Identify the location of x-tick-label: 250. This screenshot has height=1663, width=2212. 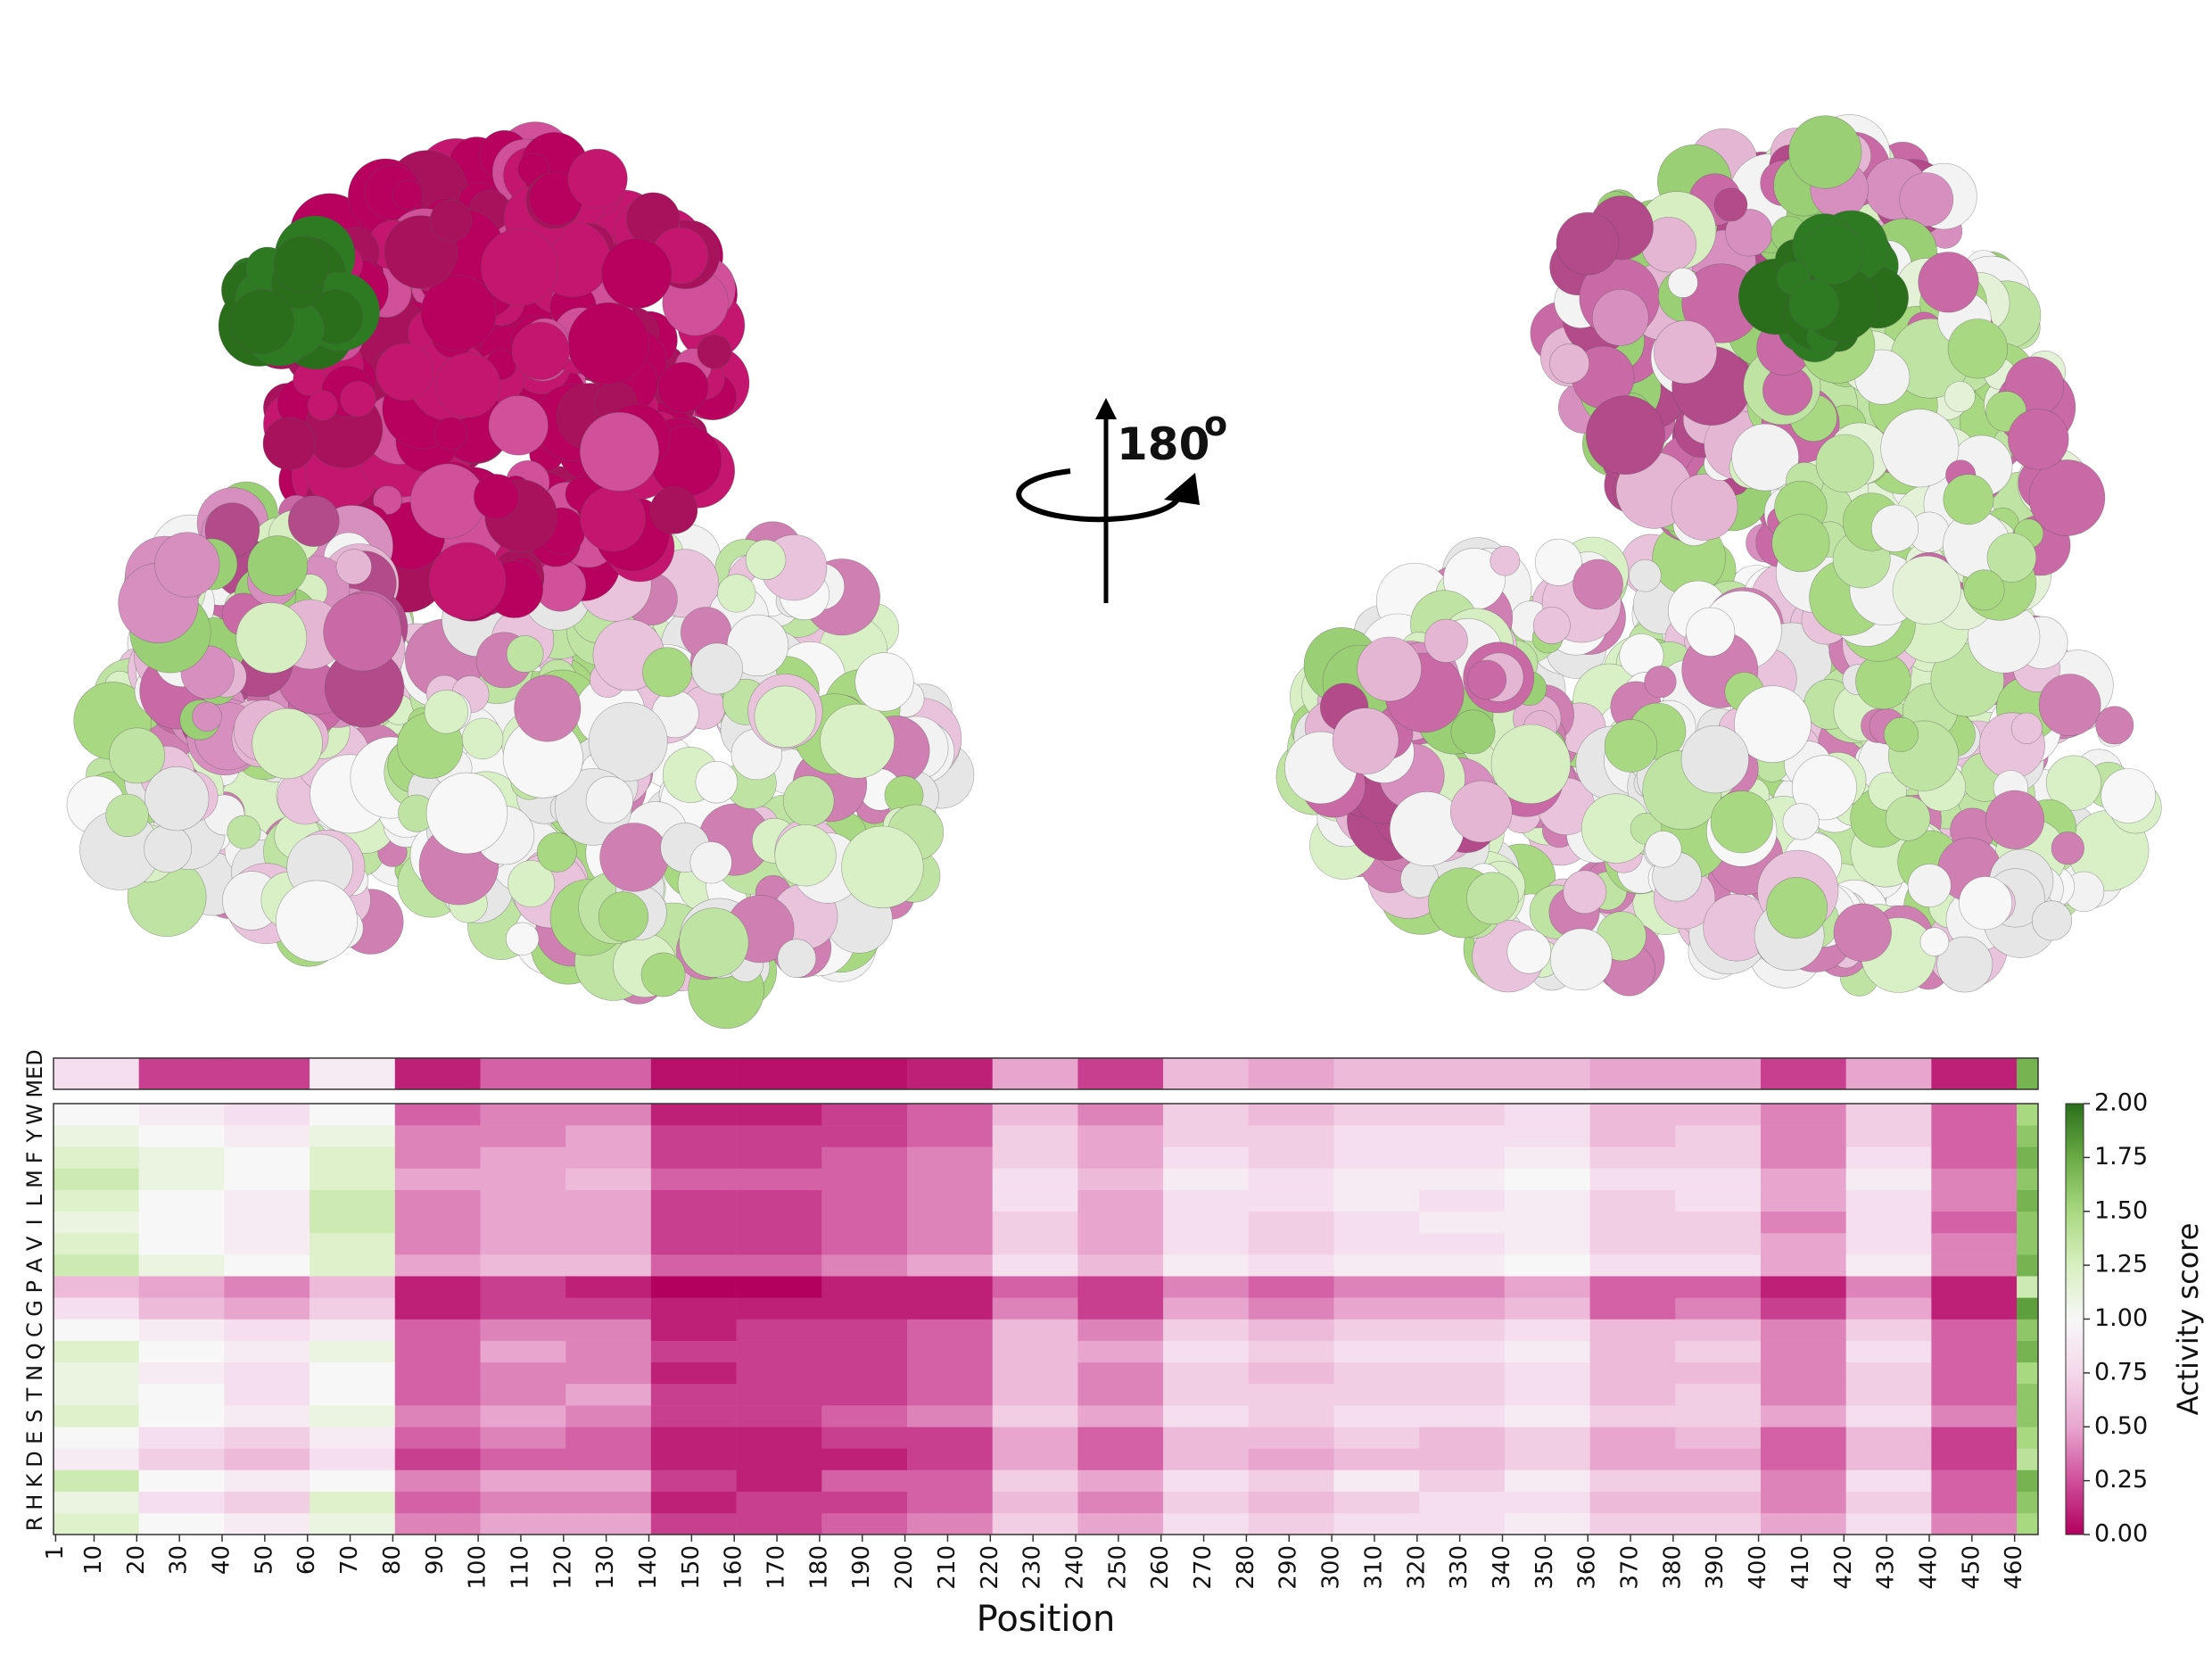
(1118, 1567).